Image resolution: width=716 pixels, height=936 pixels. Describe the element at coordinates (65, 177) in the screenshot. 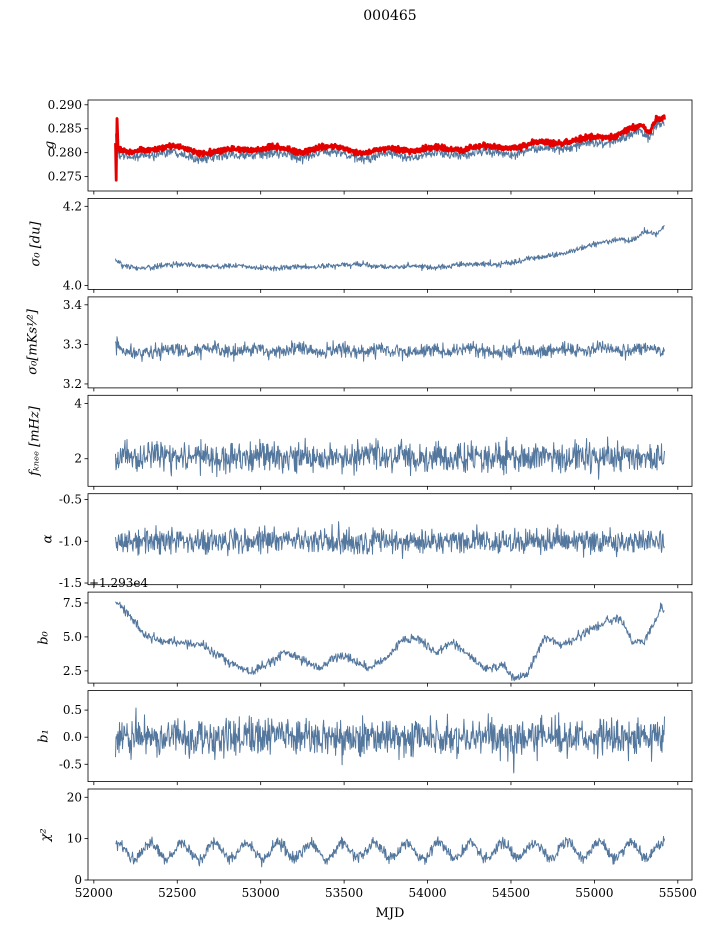

I see `svg-text: 0.275` at that location.